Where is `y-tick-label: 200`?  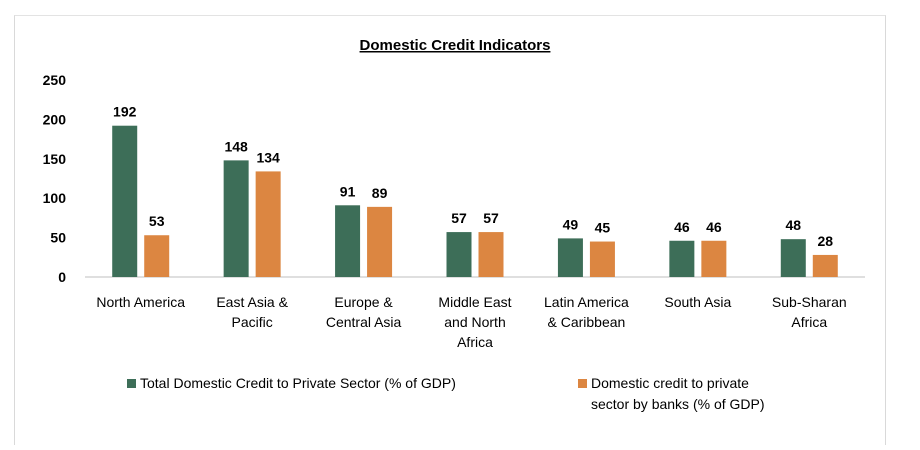 y-tick-label: 200 is located at coordinates (55, 119).